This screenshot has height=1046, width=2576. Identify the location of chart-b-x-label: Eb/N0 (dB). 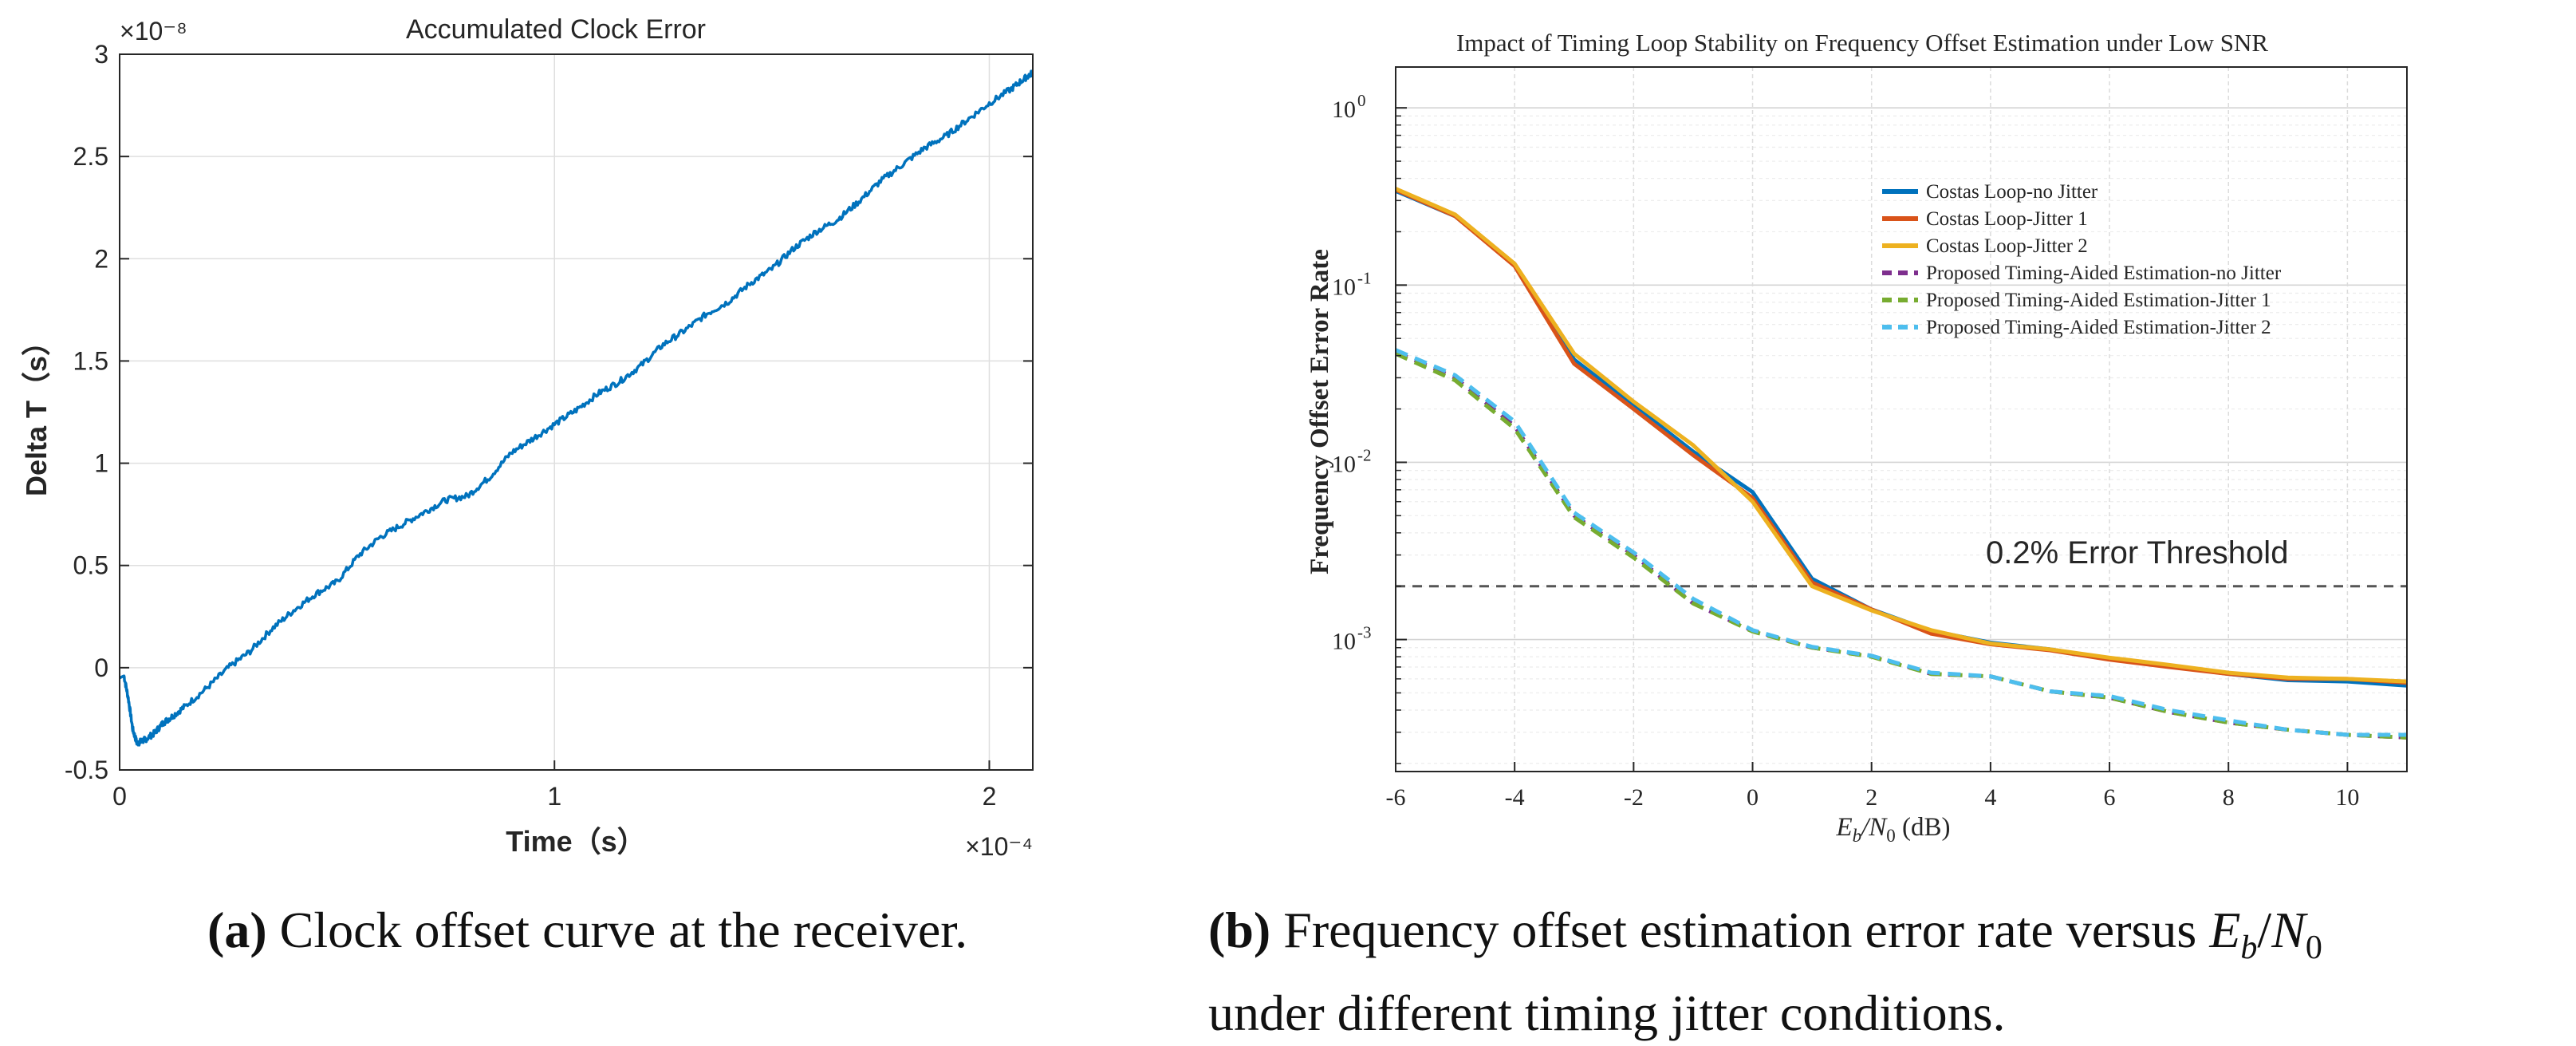
(1892, 829).